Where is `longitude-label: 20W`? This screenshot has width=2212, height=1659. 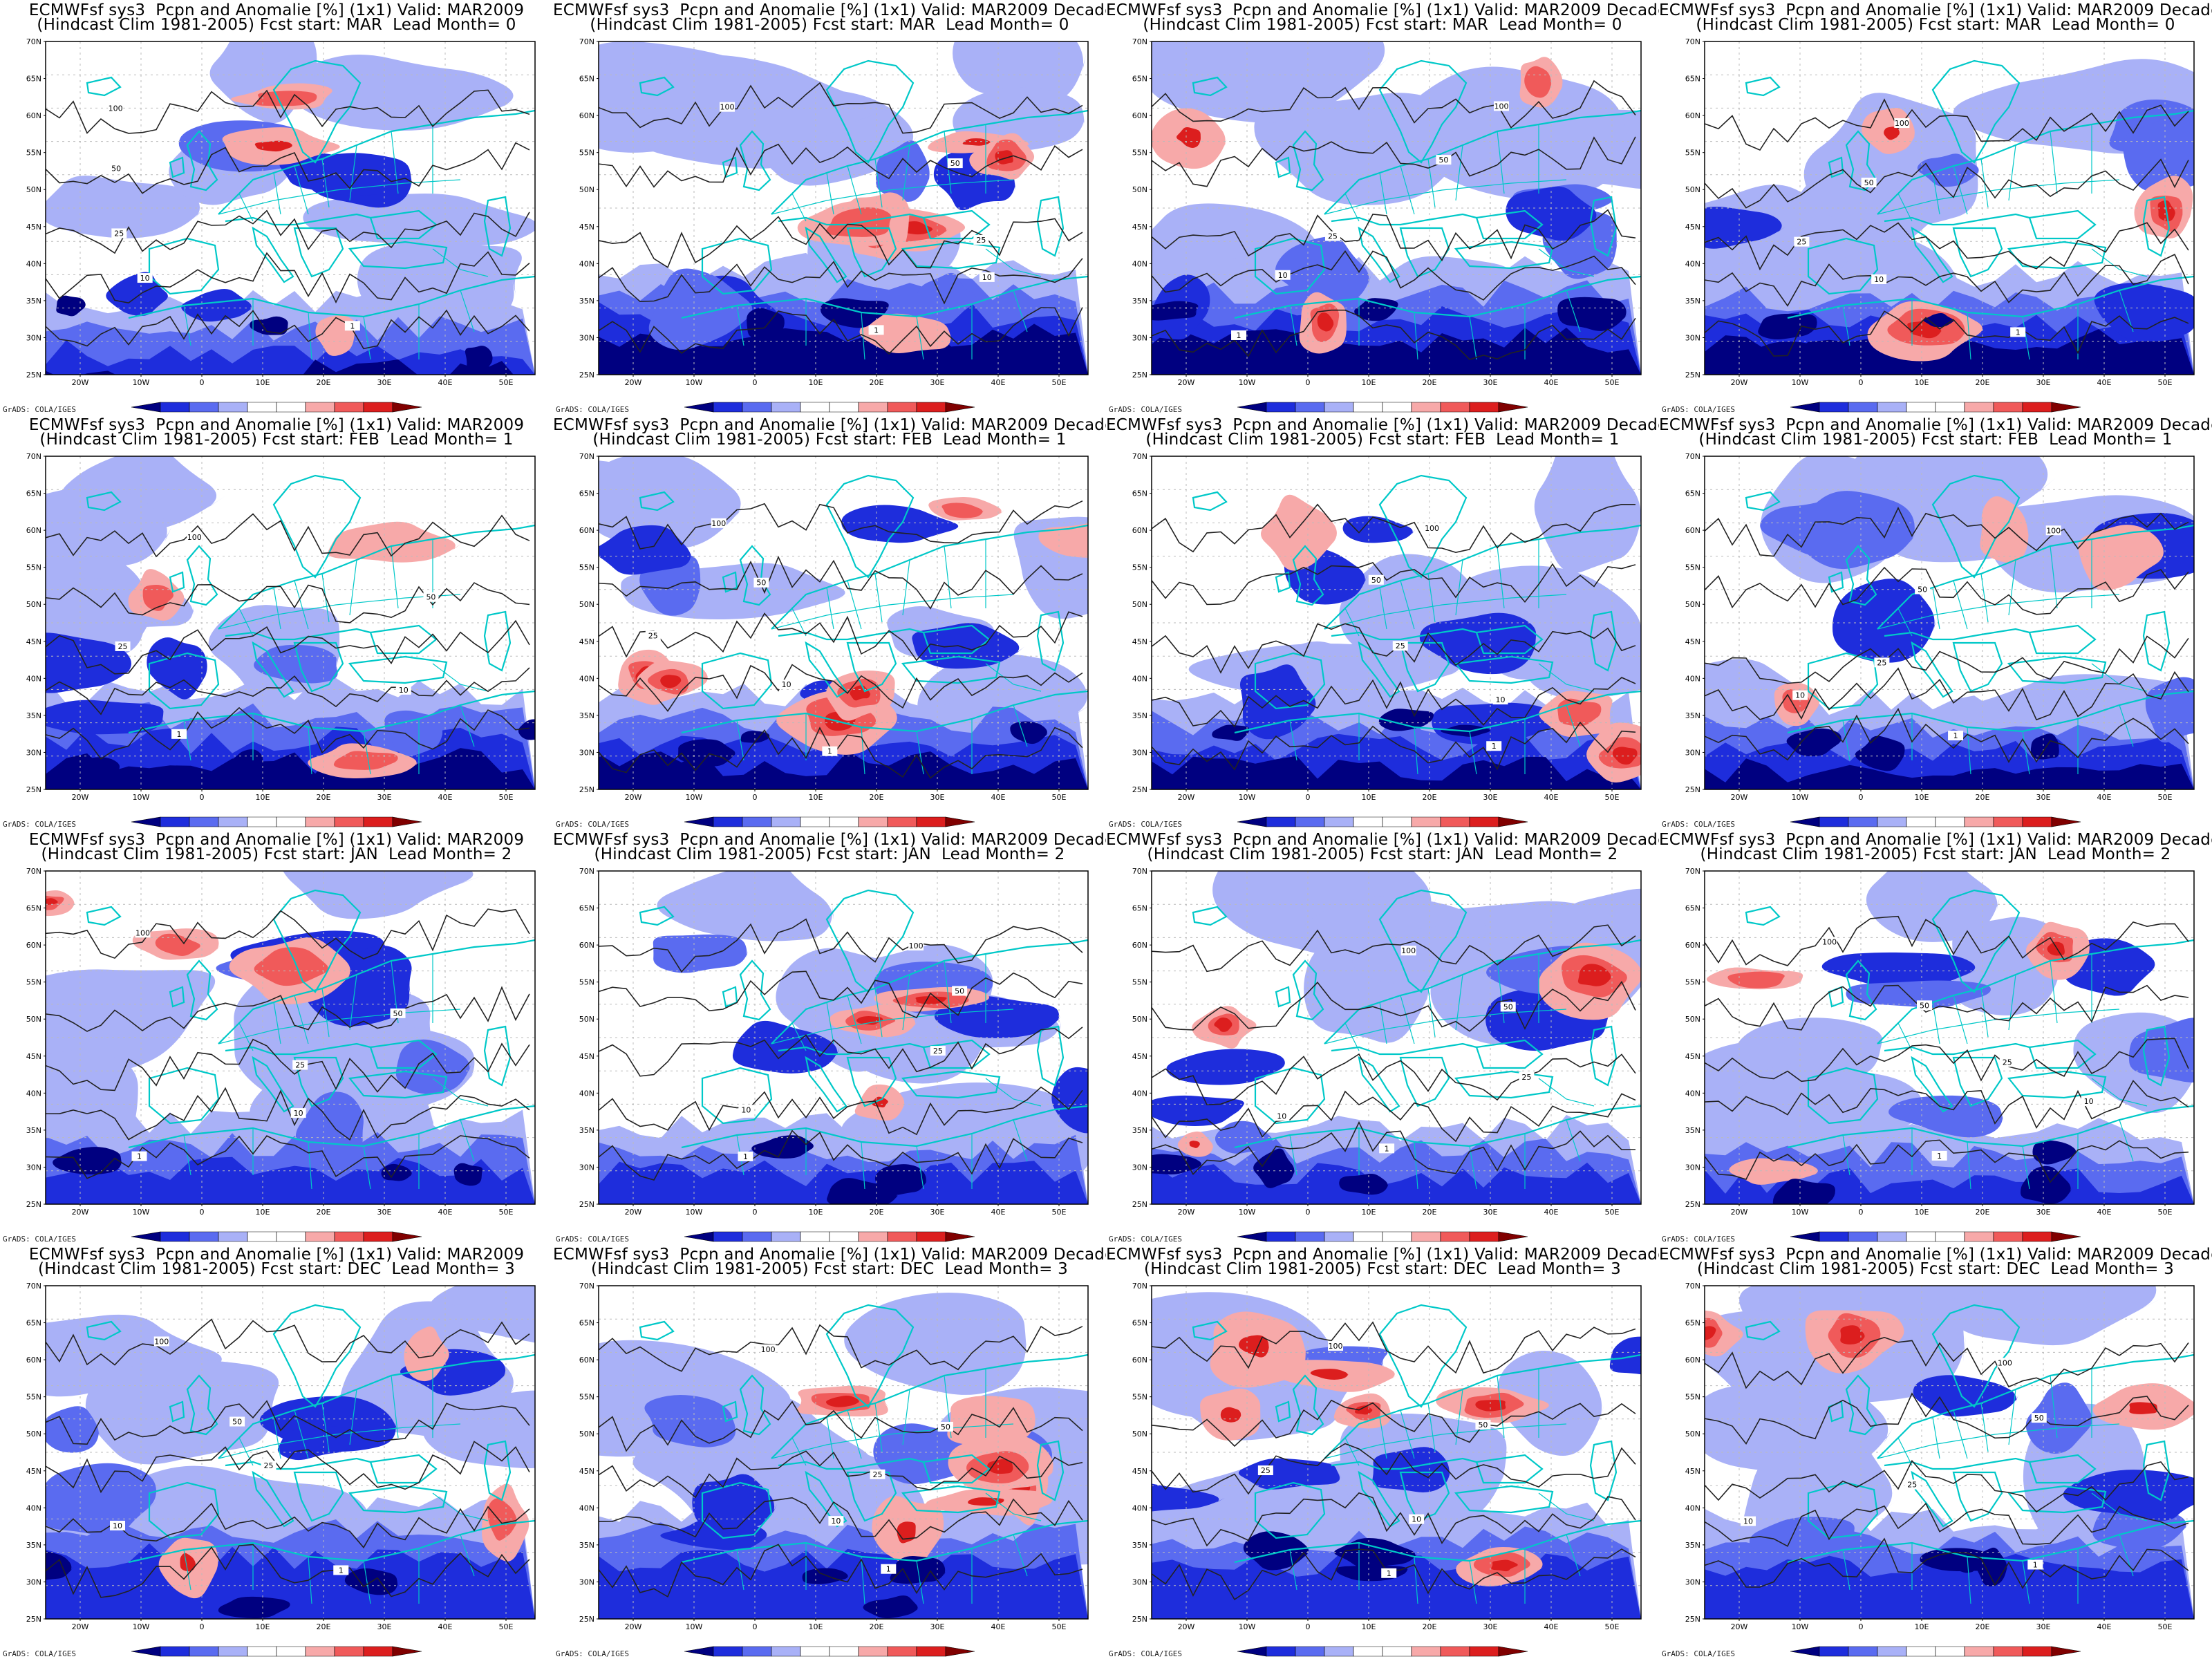
longitude-label: 20W is located at coordinates (1186, 798).